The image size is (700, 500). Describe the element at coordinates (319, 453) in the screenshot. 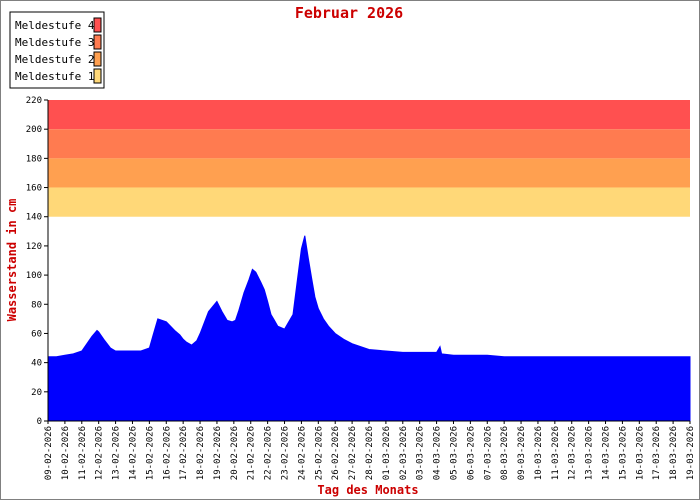

I see `x-tick-label: 25-02-2026` at that location.